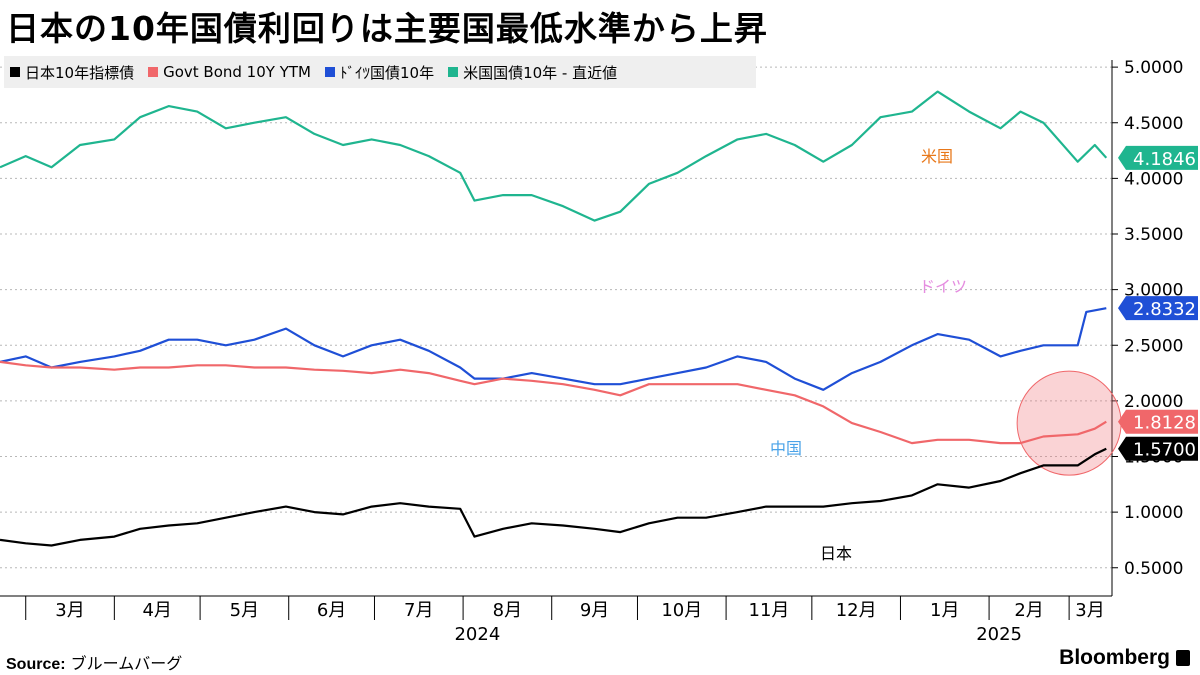  What do you see at coordinates (80, 72) in the screenshot?
I see `legend-label: 日本10年指標債` at bounding box center [80, 72].